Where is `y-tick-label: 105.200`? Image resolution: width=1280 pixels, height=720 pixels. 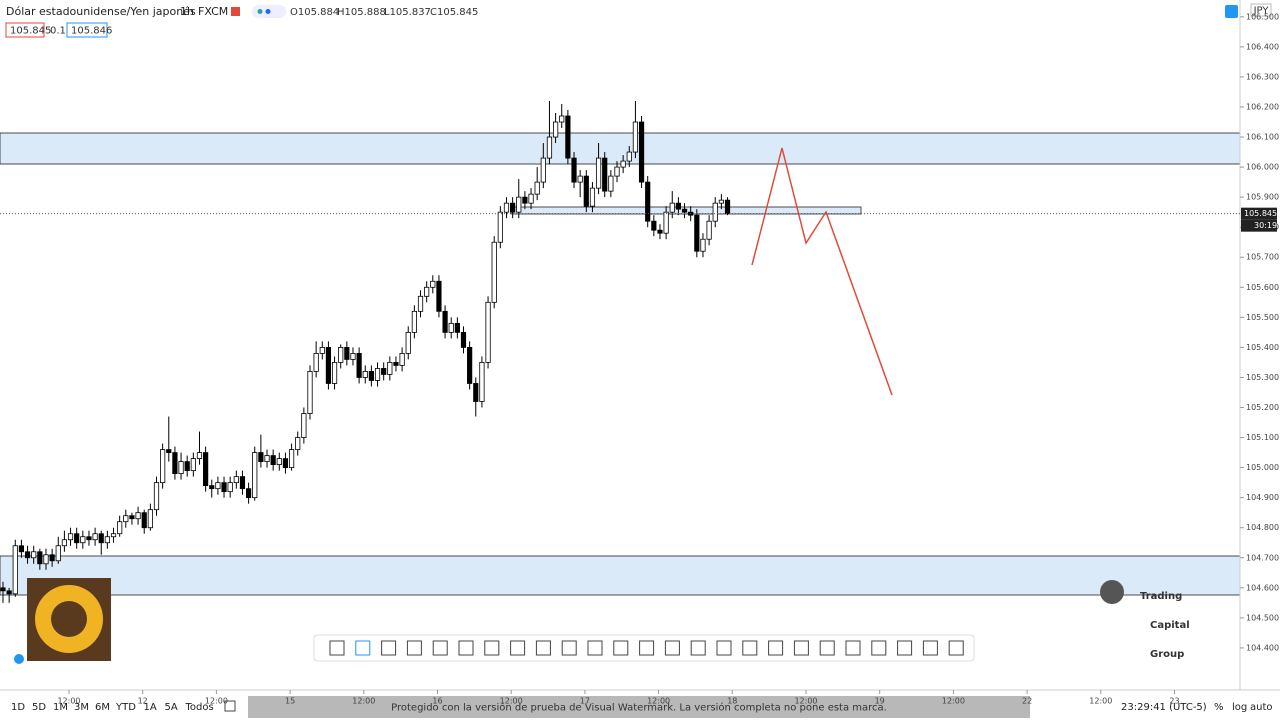
y-tick-label: 105.200 is located at coordinates (1262, 407).